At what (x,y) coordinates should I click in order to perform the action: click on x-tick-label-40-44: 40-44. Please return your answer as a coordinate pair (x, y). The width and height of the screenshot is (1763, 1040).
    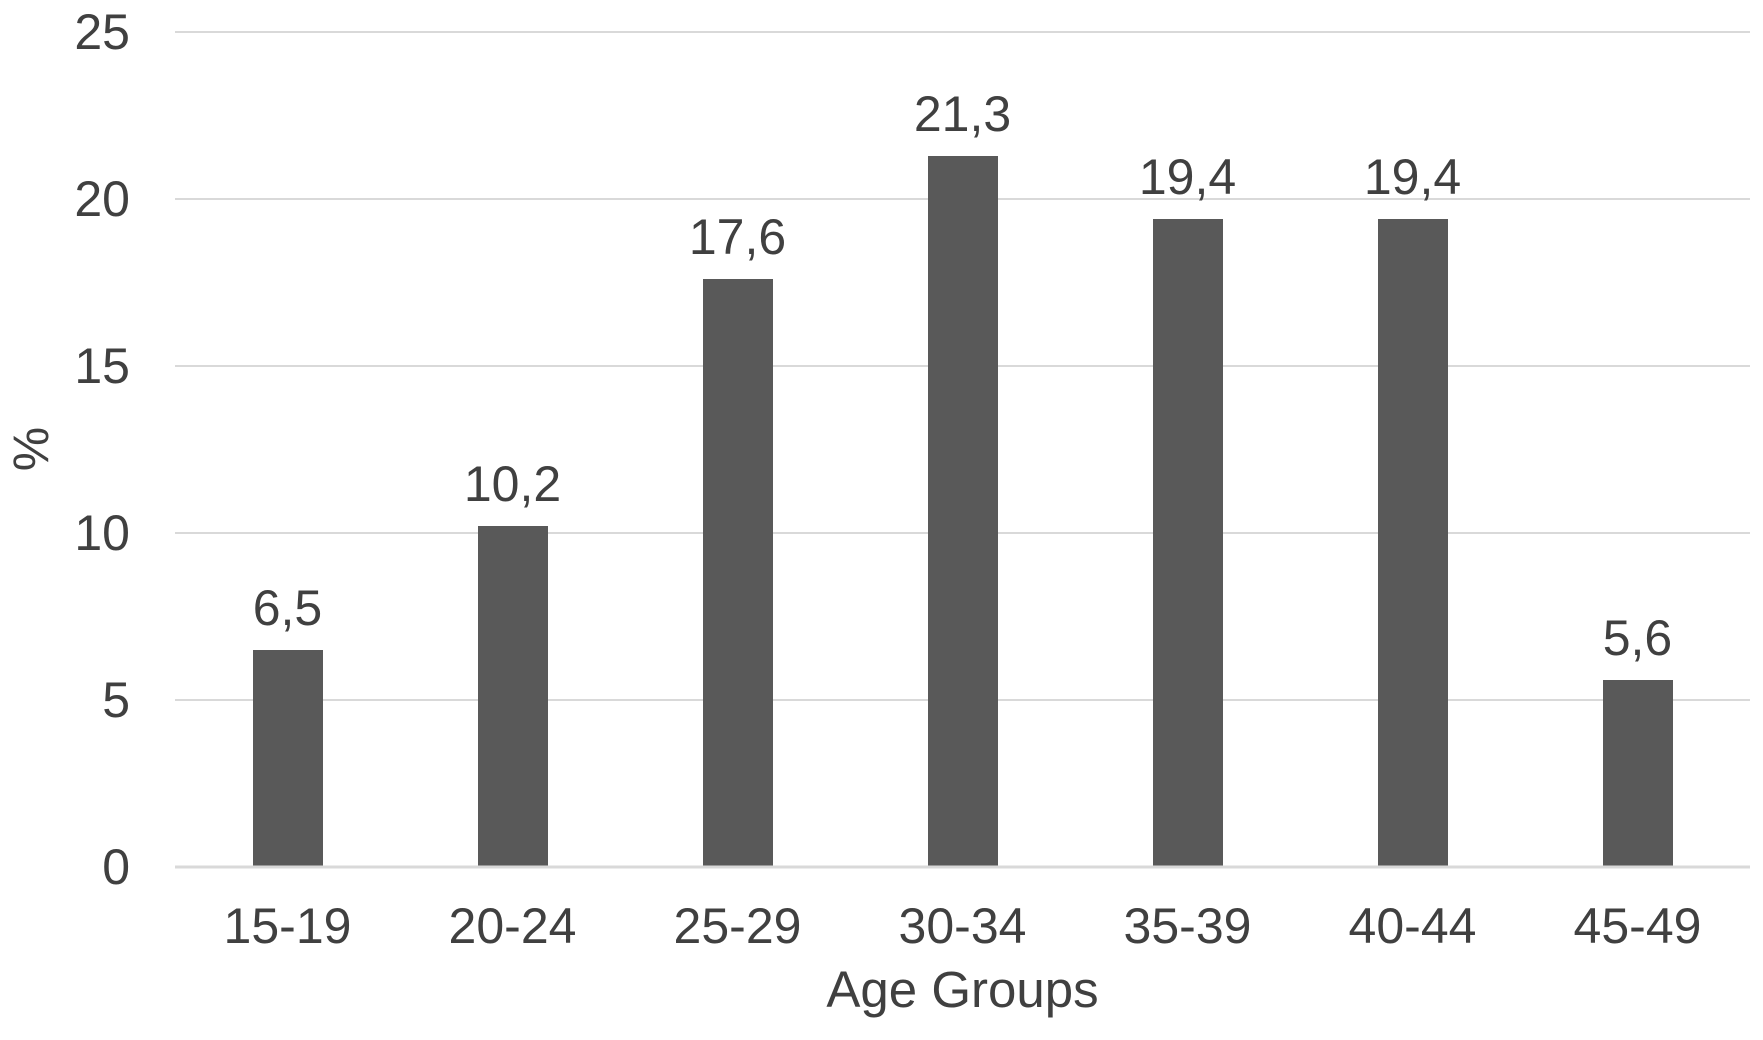
    Looking at the image, I should click on (1412, 926).